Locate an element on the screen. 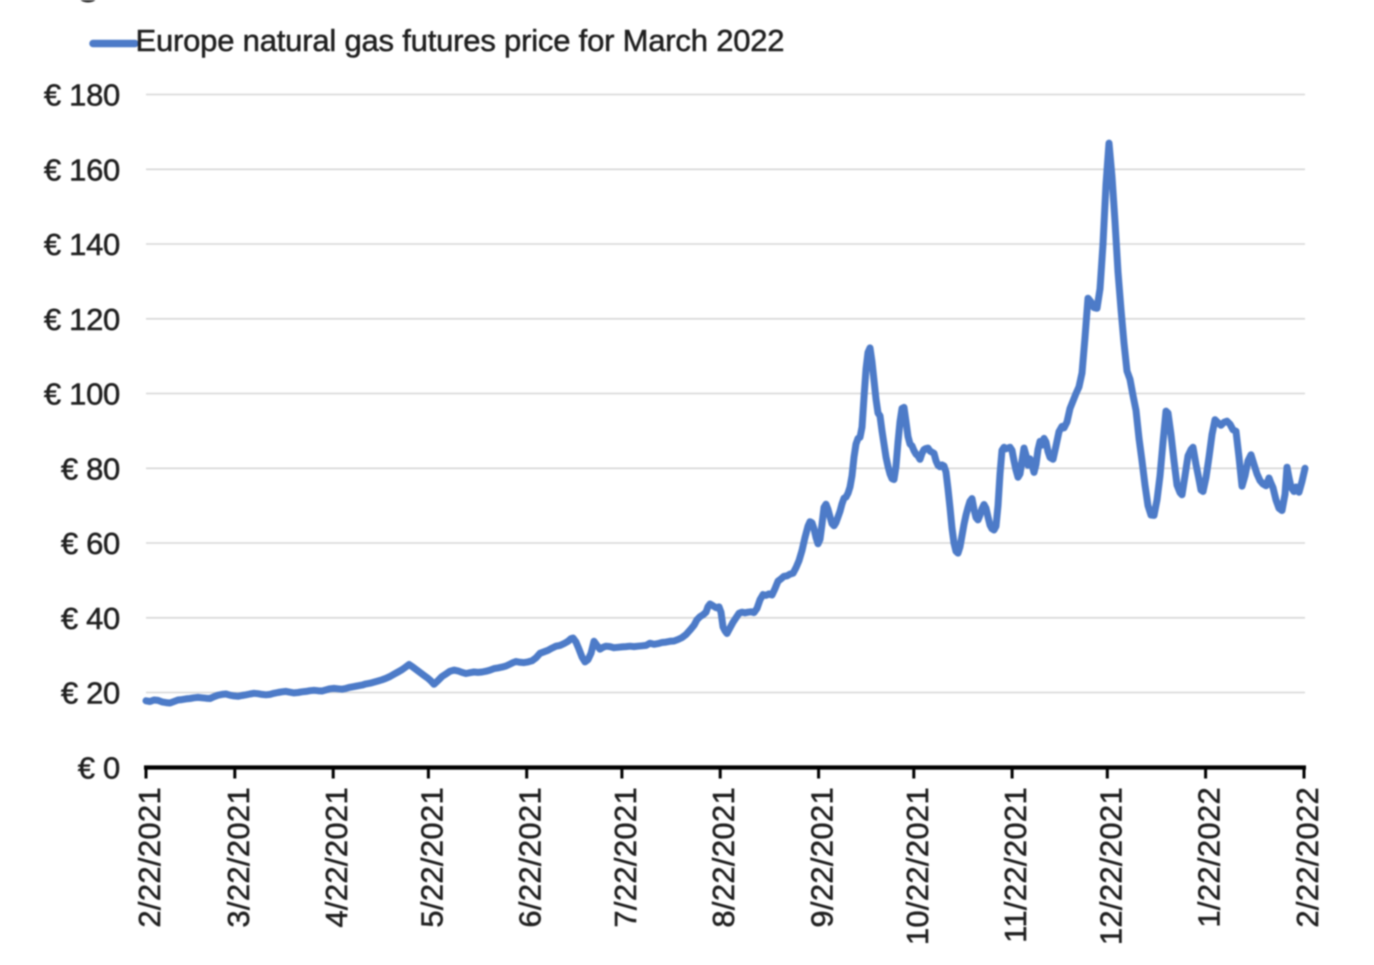 Image resolution: width=1374 pixels, height=965 pixels. svg-text: 6/22/2021 is located at coordinates (530, 857).